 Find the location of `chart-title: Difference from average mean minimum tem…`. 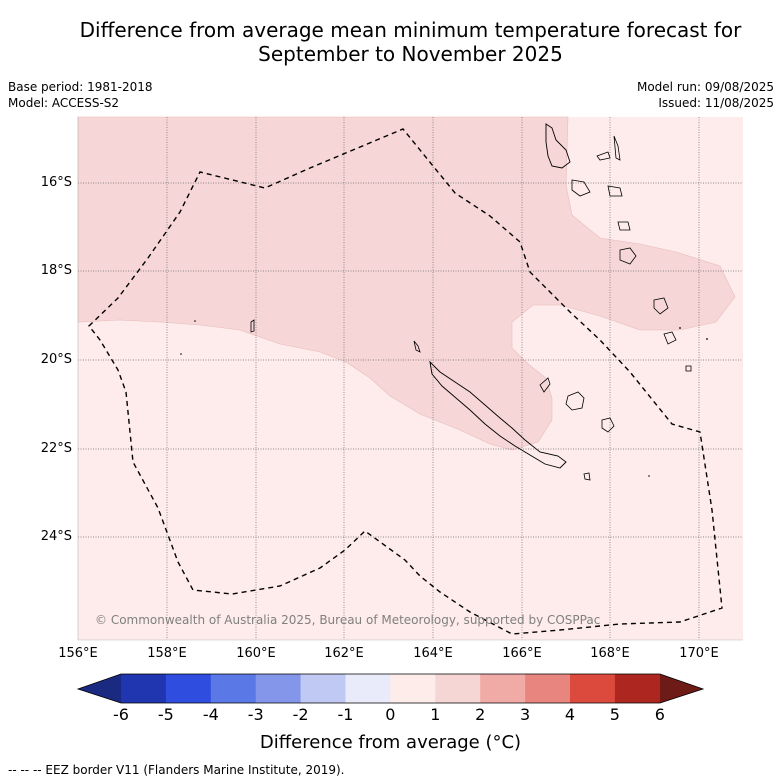

chart-title: Difference from average mean minimum tem… is located at coordinates (390, 42).